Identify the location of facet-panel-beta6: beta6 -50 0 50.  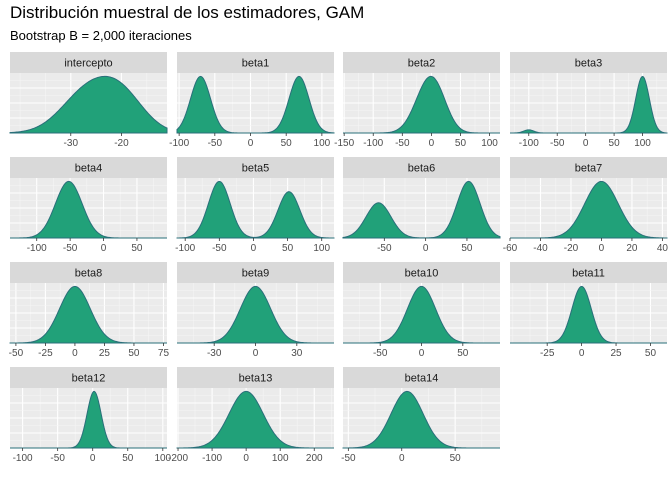
(421, 205).